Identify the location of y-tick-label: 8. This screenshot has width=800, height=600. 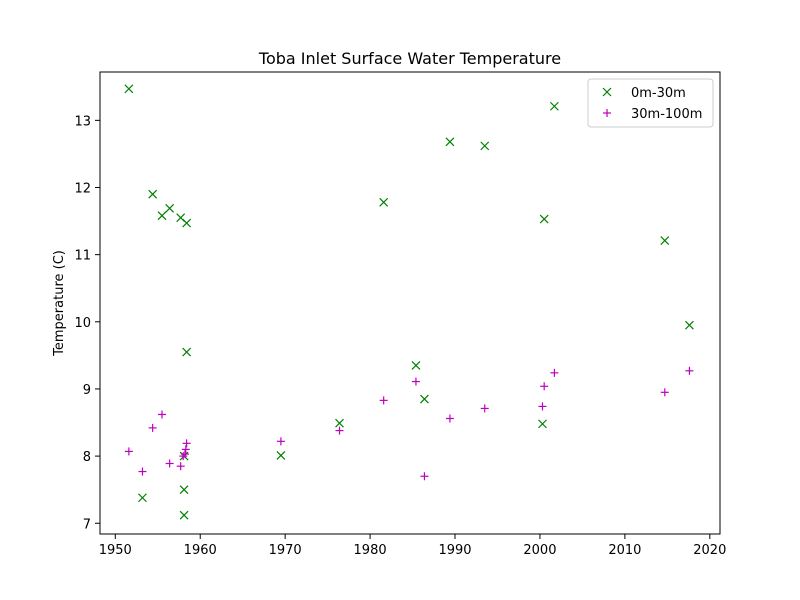
(87, 457).